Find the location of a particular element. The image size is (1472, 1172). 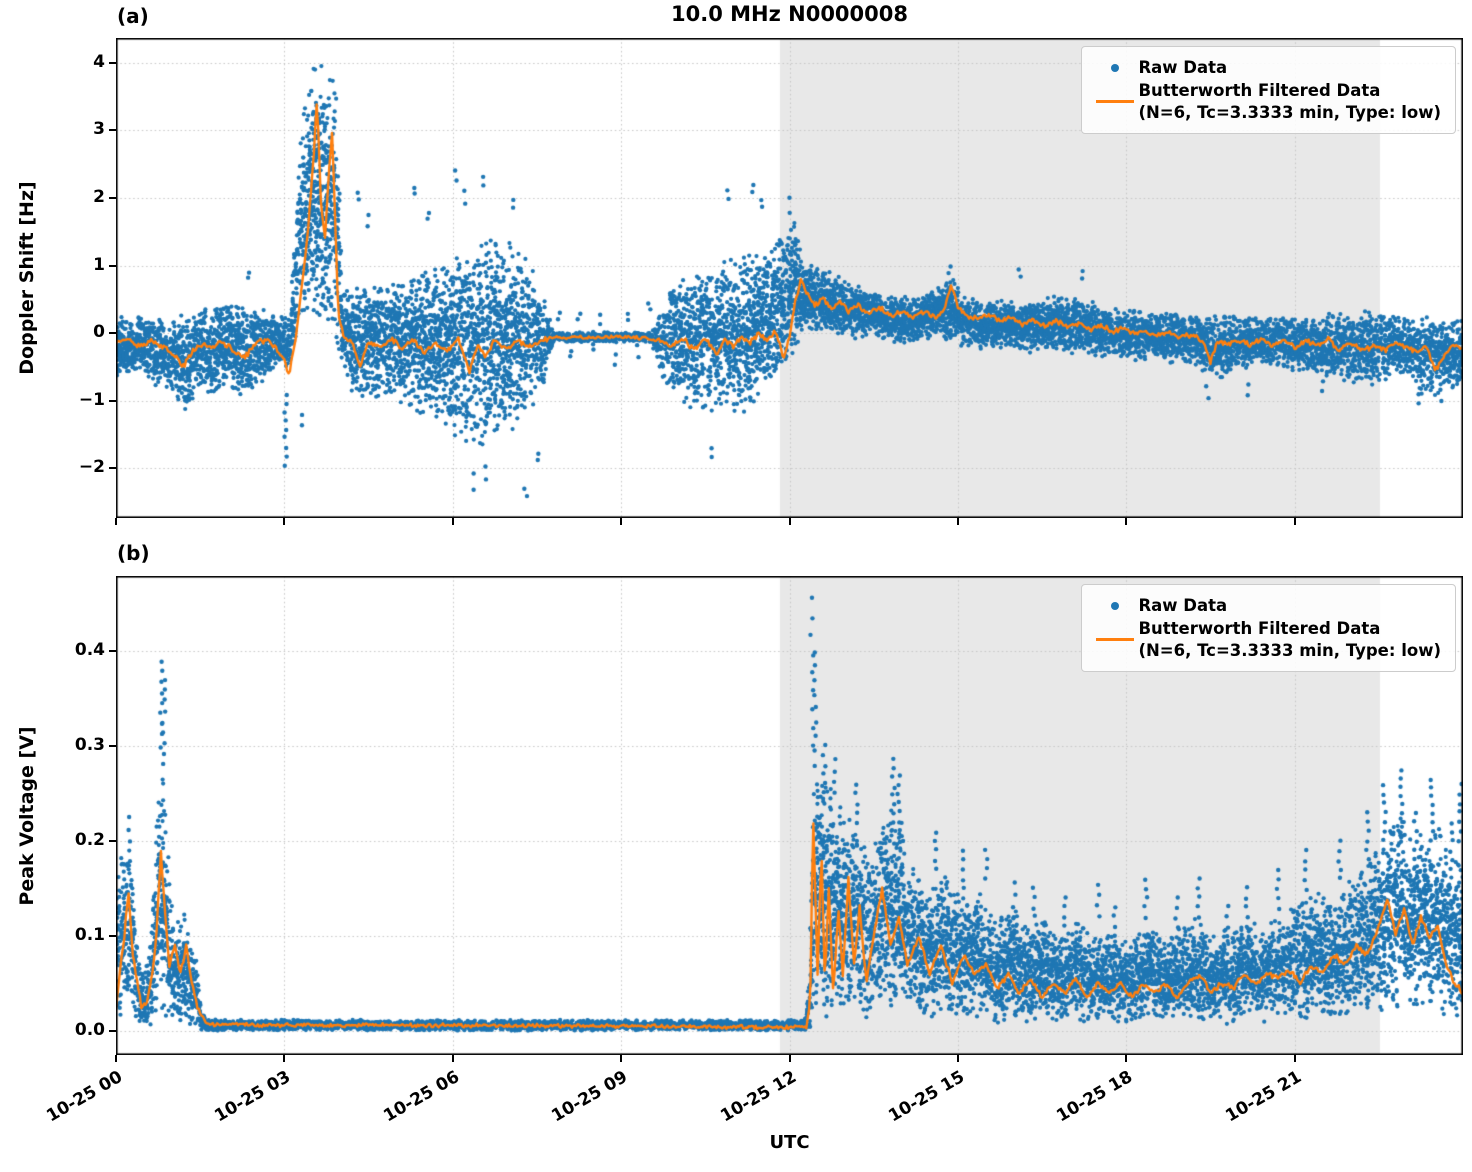

y-tick-label: 3 is located at coordinates (99, 129).